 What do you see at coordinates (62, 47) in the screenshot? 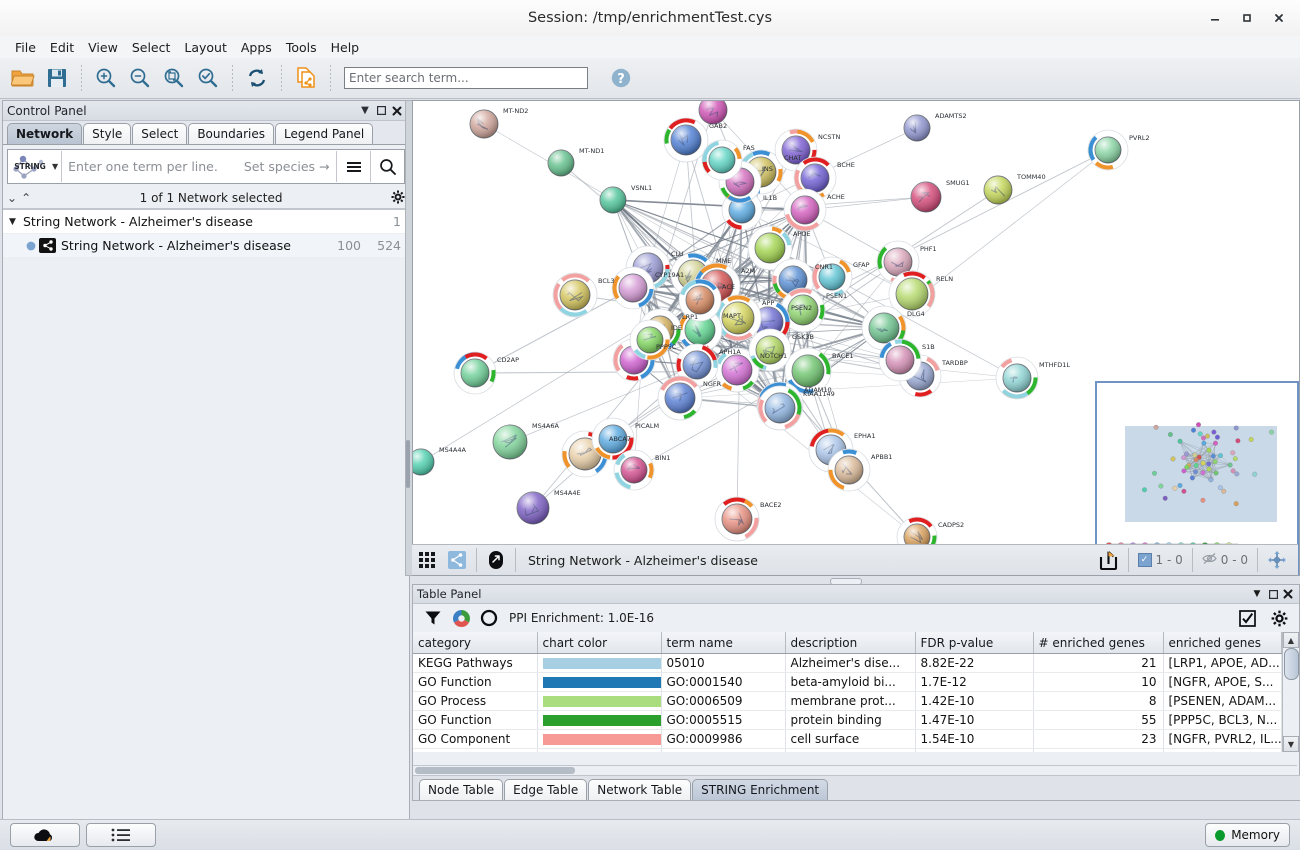
I see `menu-edit: Edit` at bounding box center [62, 47].